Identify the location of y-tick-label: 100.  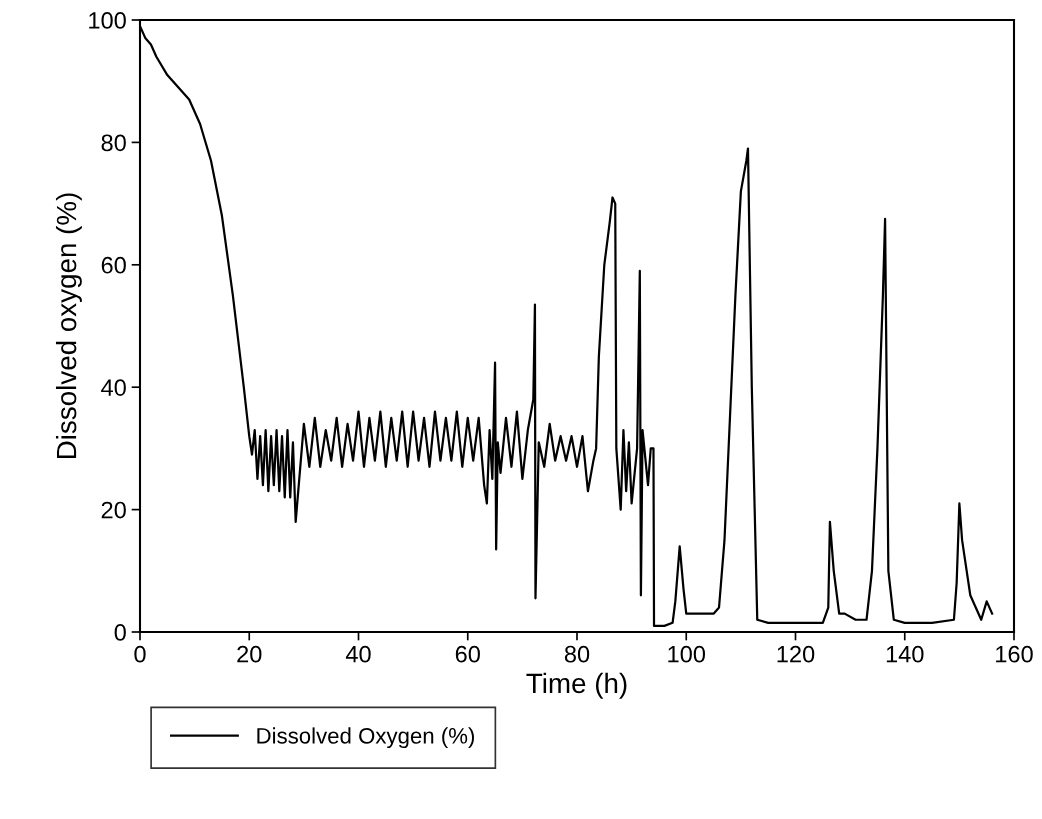
(107, 20).